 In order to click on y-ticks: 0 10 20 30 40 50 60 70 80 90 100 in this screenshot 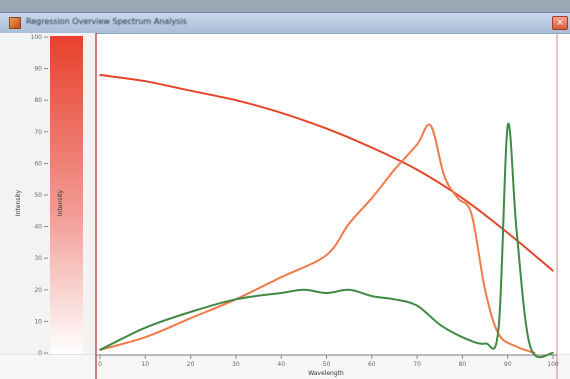, I will do `click(39, 195)`.